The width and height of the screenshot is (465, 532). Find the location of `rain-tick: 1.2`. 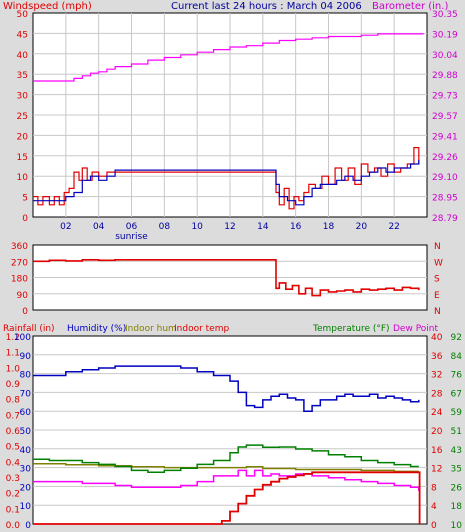

rain-tick: 1.2 is located at coordinates (13, 338).